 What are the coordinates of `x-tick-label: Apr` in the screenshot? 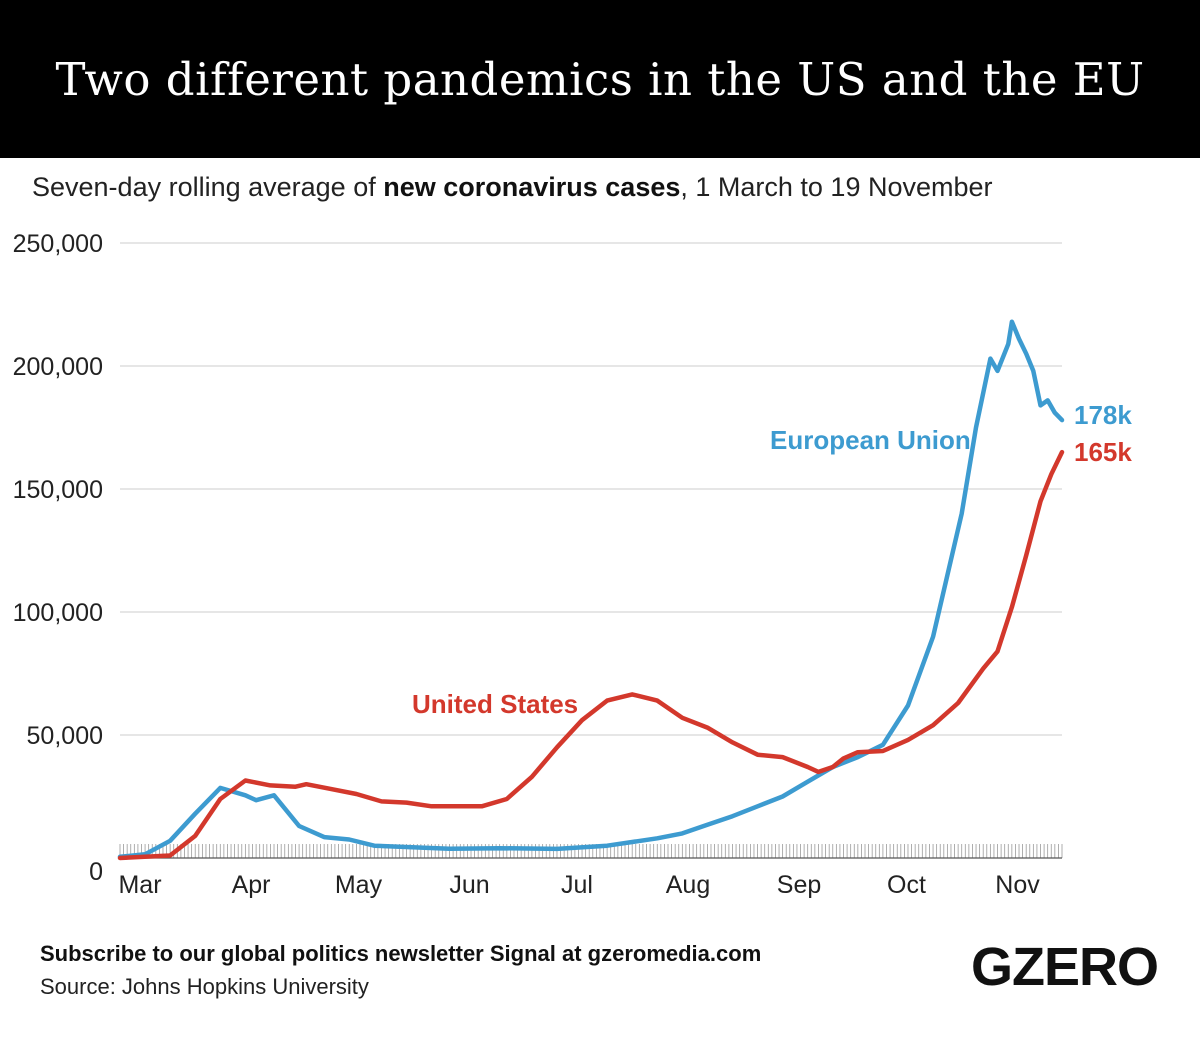 It's located at (251, 885).